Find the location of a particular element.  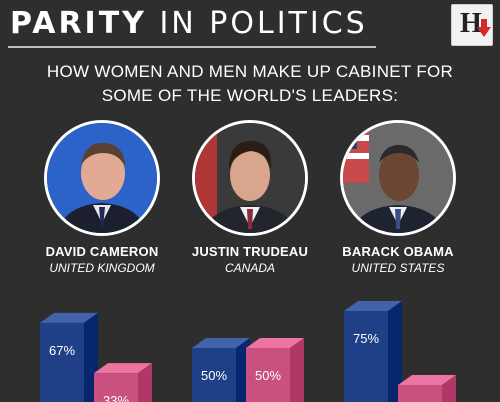

leader-country: UNITED STATES is located at coordinates (398, 268).